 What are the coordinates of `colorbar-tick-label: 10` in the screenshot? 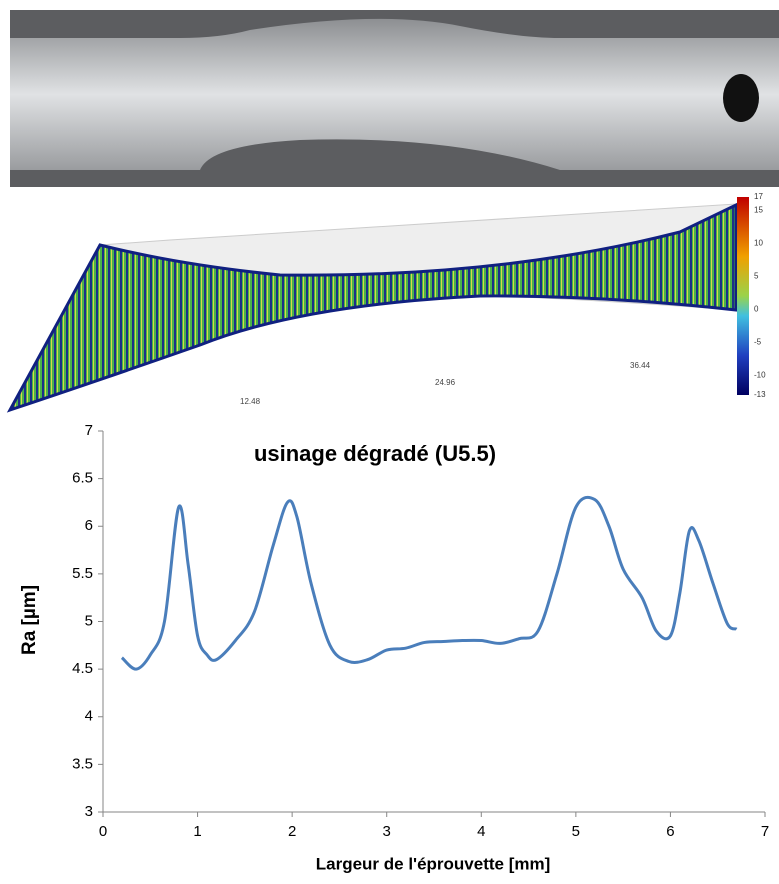 It's located at (758, 242).